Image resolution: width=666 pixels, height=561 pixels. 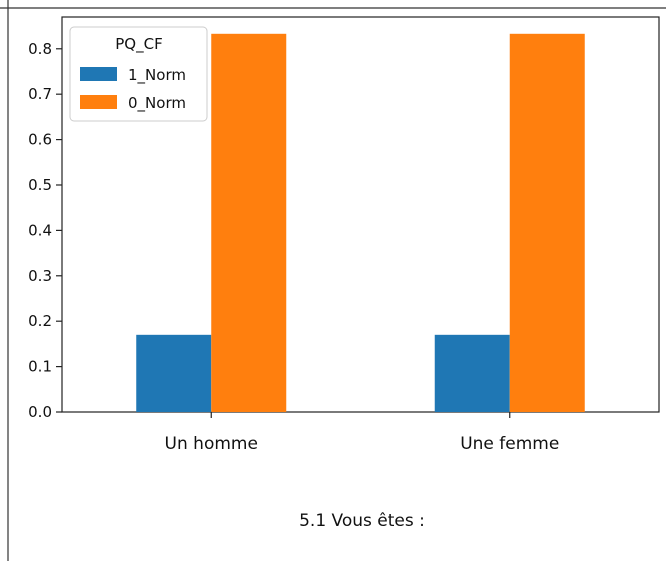 What do you see at coordinates (40, 185) in the screenshot?
I see `y-tick-label: 0.5` at bounding box center [40, 185].